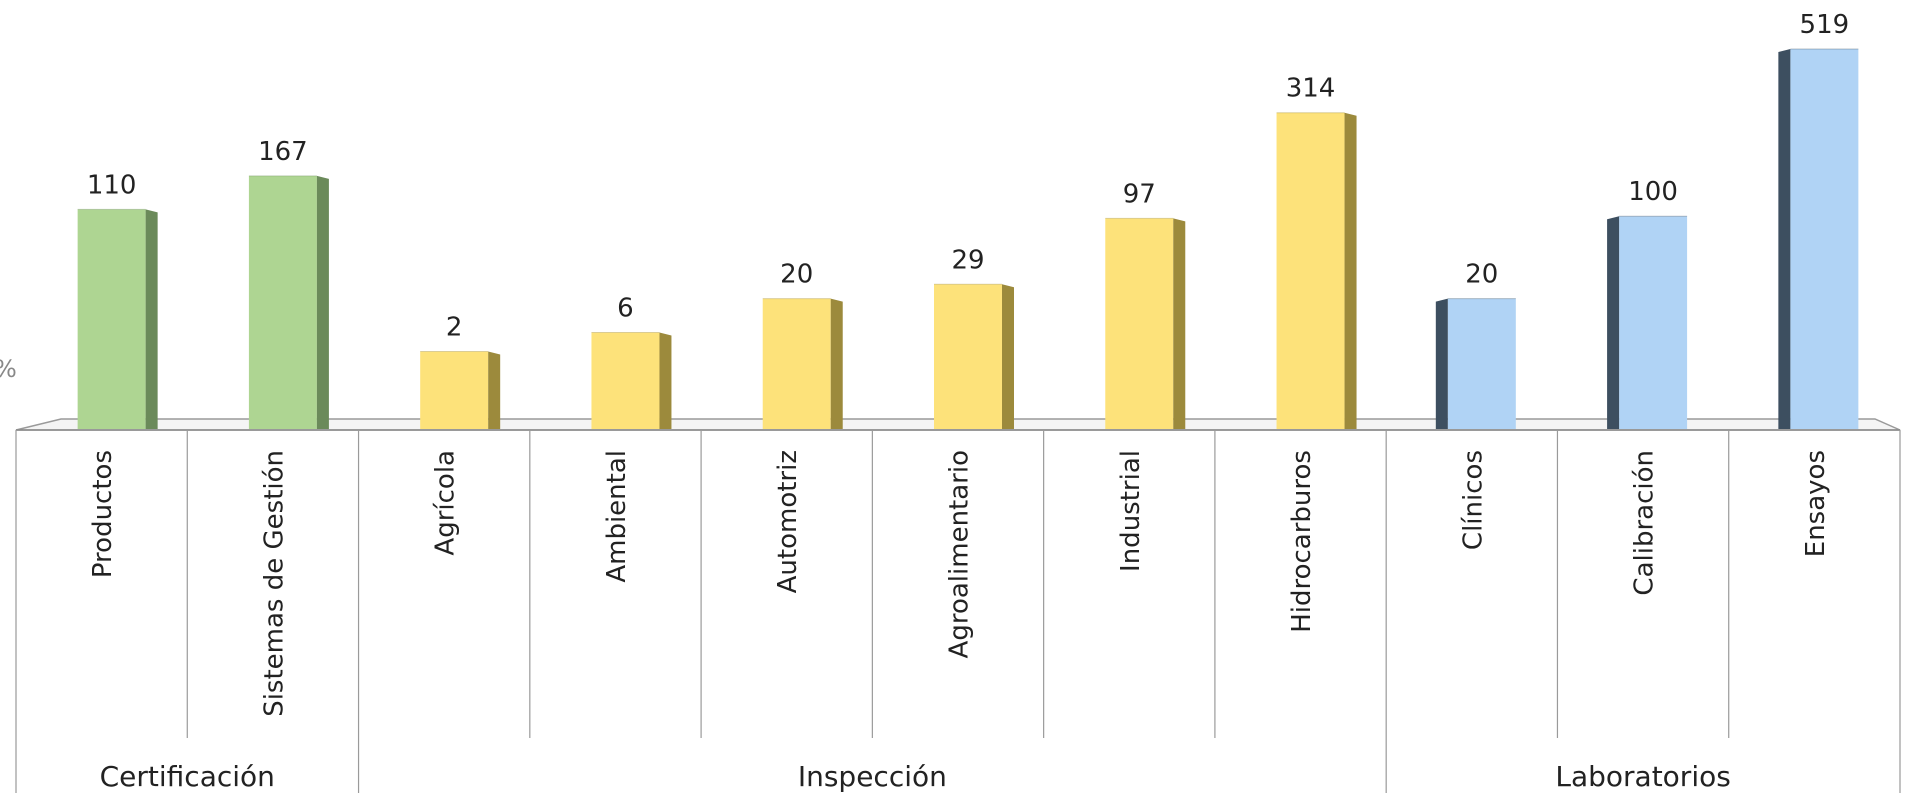 The height and width of the screenshot is (797, 1906). What do you see at coordinates (1653, 192) in the screenshot?
I see `value-label: 100` at bounding box center [1653, 192].